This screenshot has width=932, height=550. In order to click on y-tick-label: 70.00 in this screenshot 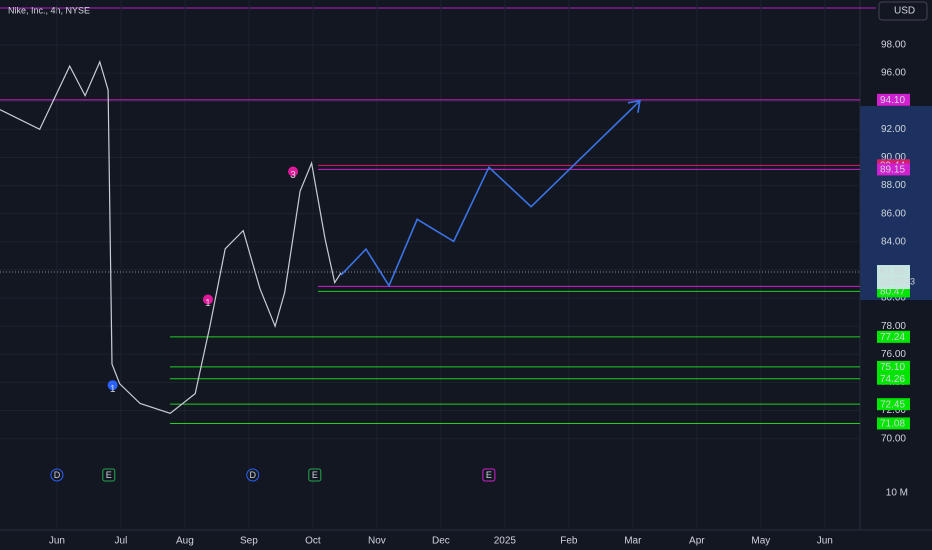, I will do `click(893, 438)`.